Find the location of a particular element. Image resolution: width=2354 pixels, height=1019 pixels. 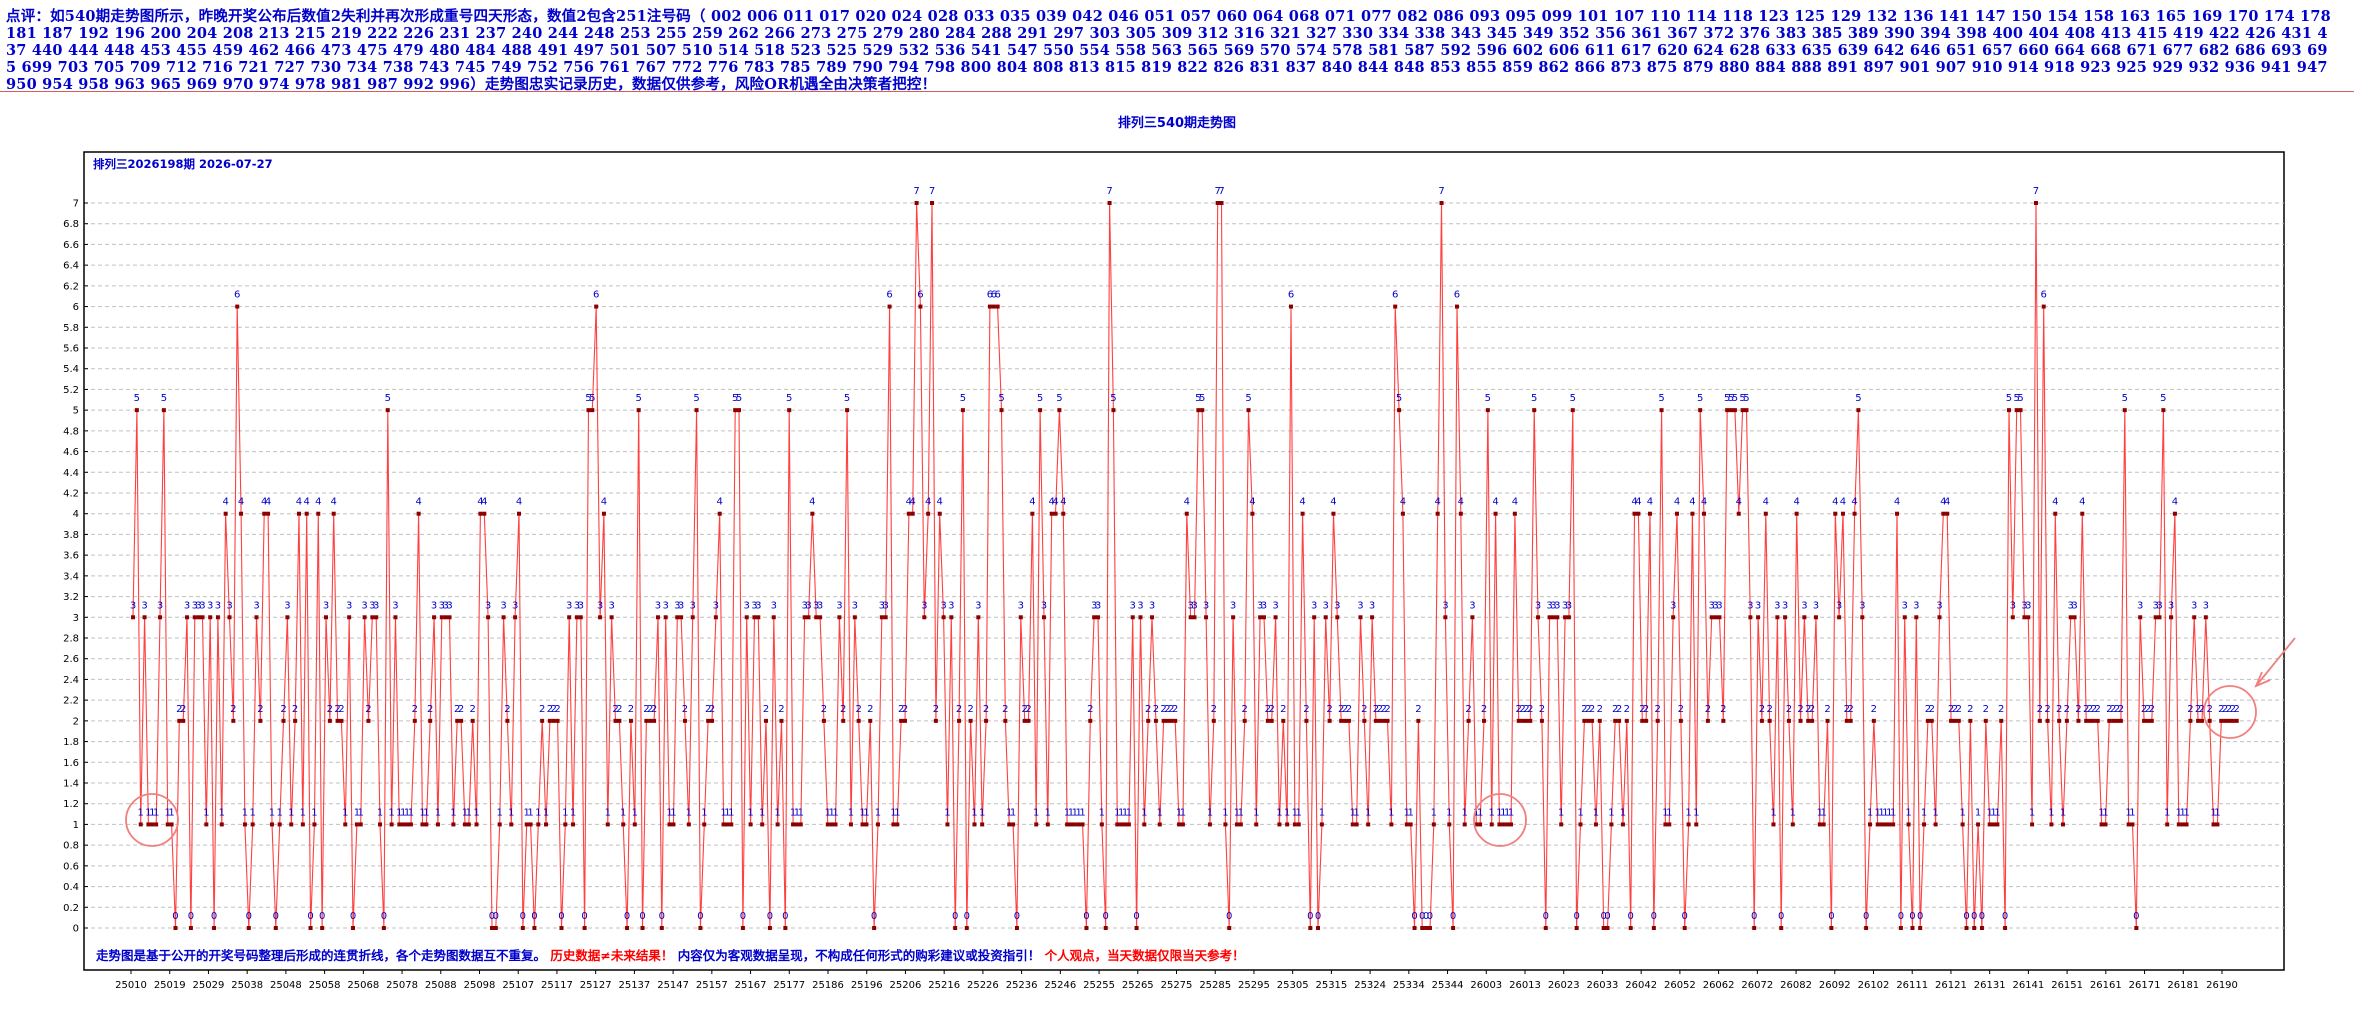

data-label: 6 is located at coordinates (237, 295).